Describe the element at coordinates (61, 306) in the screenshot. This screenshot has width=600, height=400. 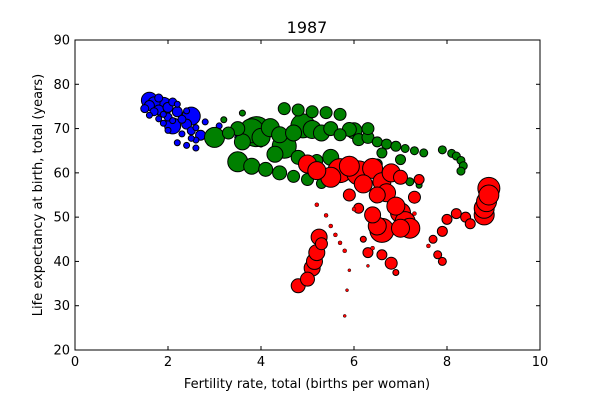
I see `y-tick-label: 30` at that location.